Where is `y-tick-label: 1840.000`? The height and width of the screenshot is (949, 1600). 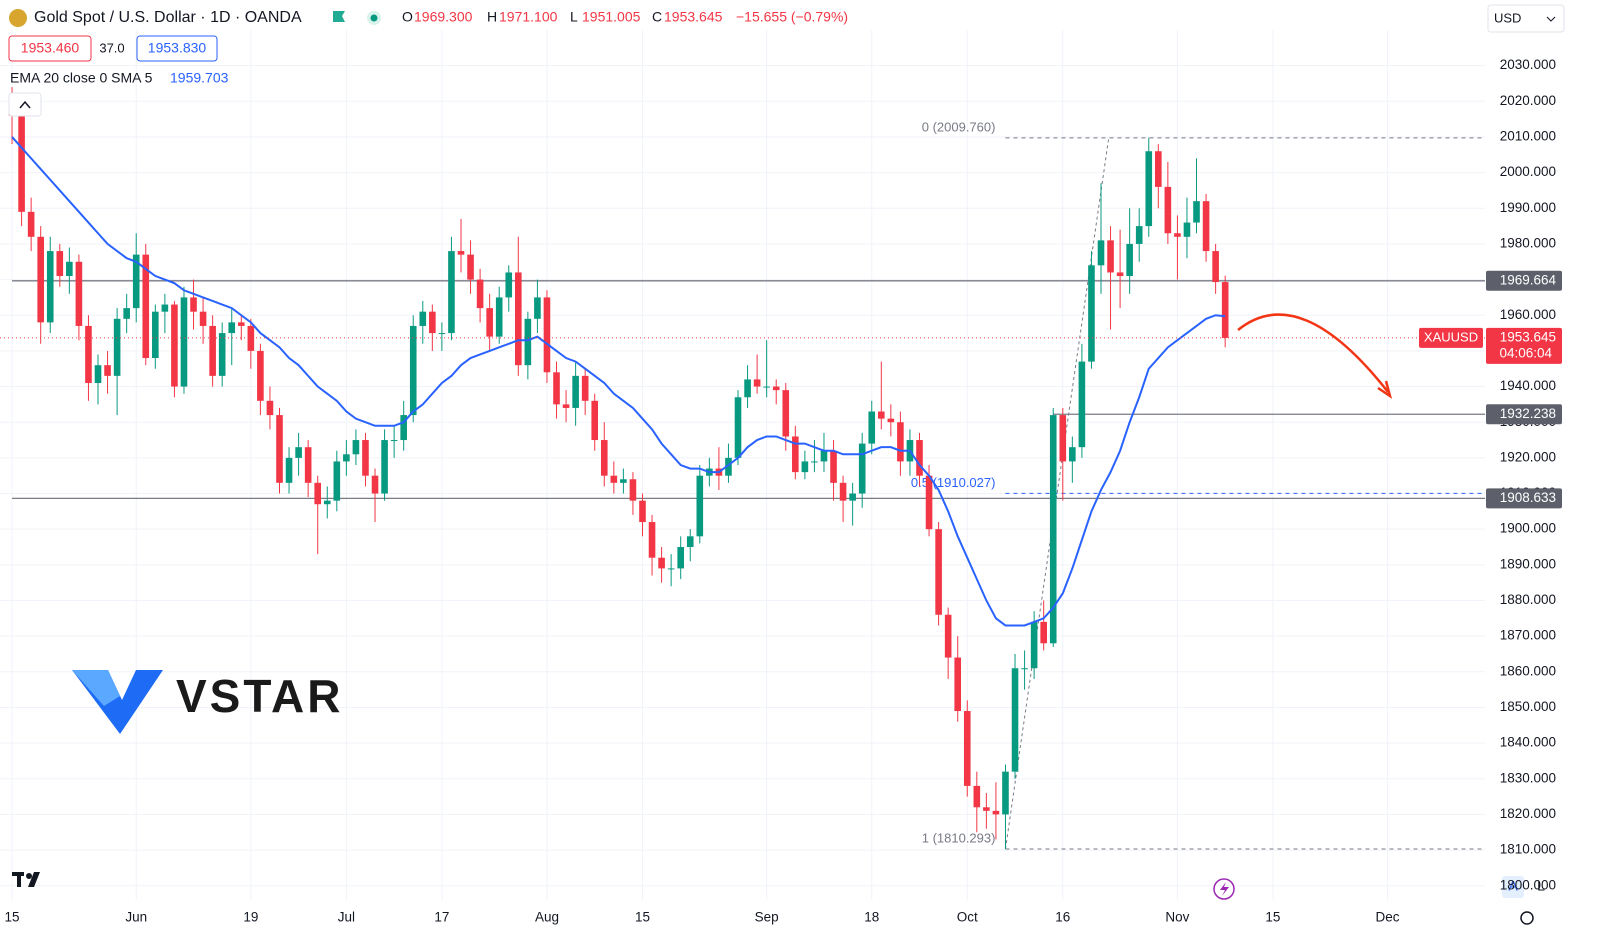
y-tick-label: 1840.000 is located at coordinates (1528, 742).